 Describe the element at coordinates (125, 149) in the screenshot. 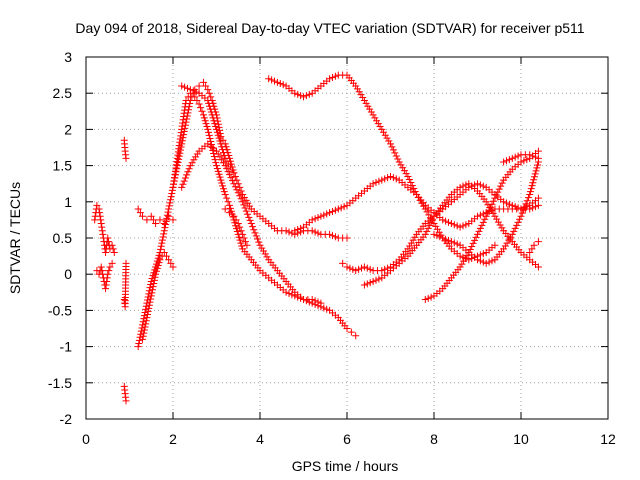

I see `series-arc-c` at that location.